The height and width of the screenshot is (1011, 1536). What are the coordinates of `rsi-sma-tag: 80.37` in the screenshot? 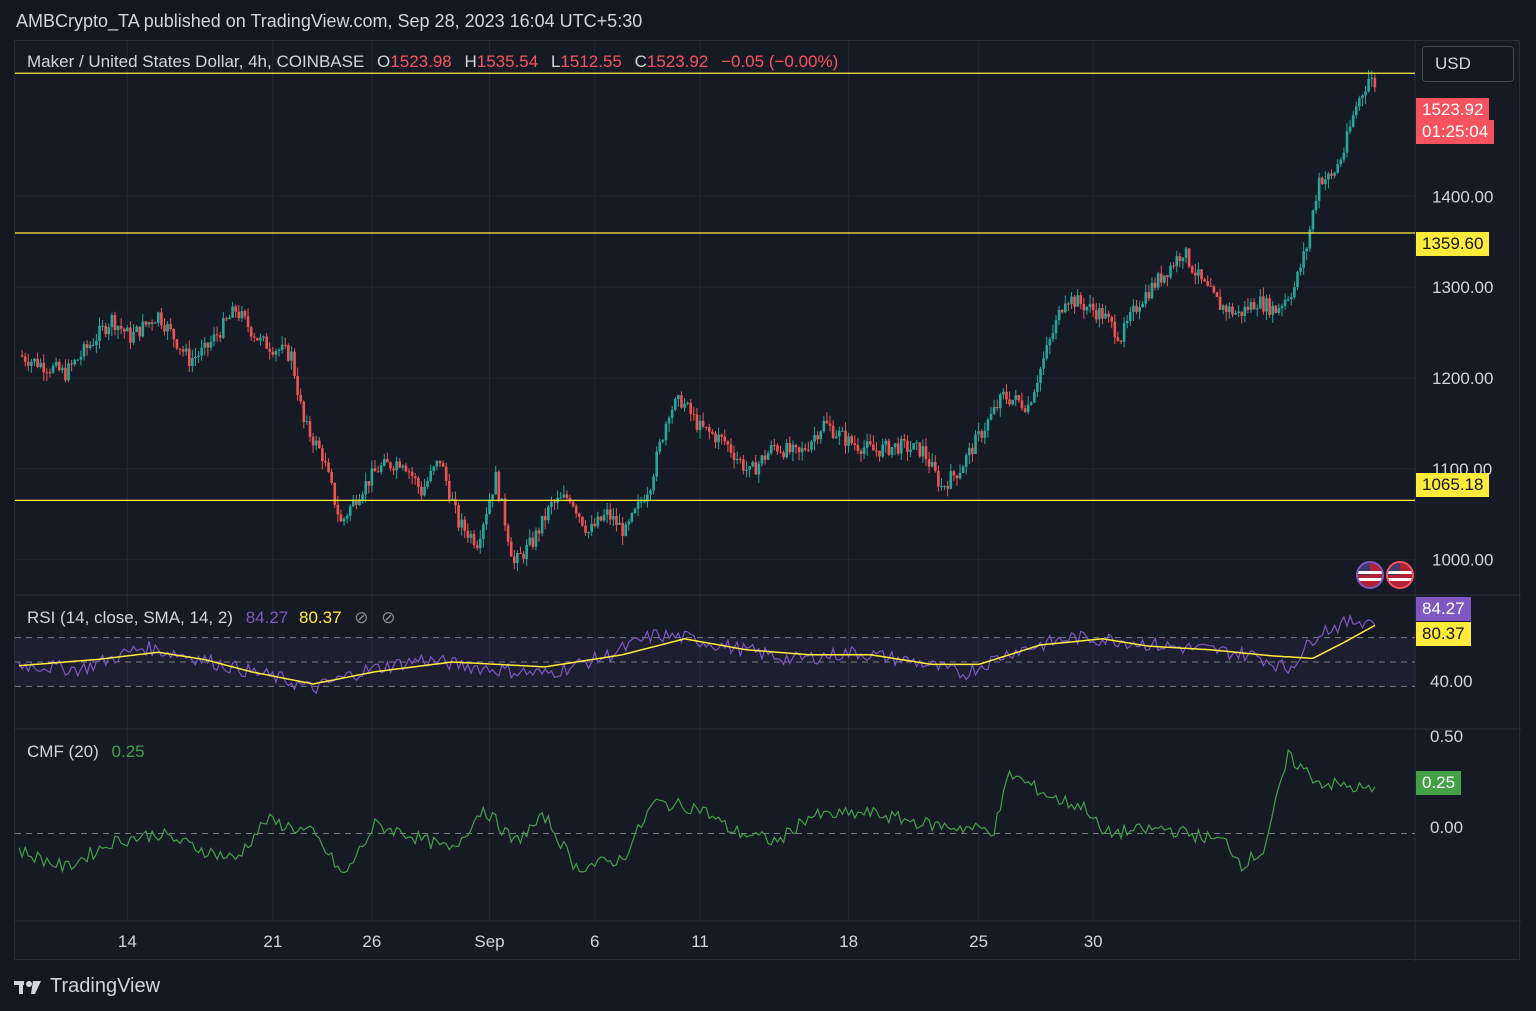 It's located at (1443, 634).